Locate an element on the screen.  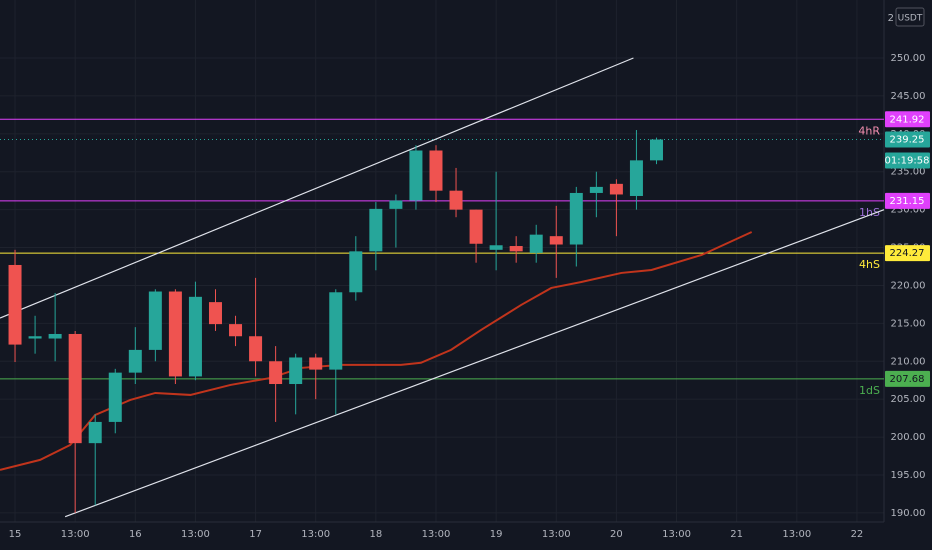
level-name: 1hS is located at coordinates (869, 212).